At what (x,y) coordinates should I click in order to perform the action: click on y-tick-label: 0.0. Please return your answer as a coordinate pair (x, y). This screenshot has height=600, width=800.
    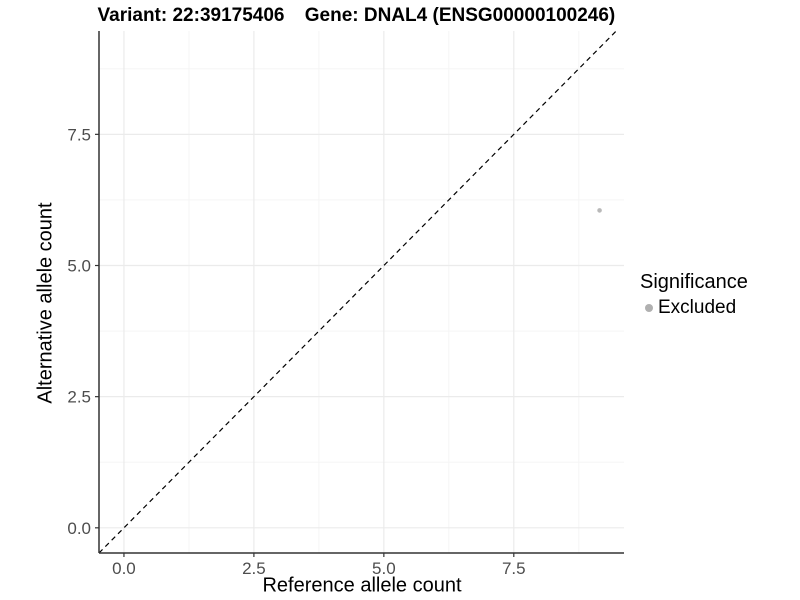
    Looking at the image, I should click on (79, 528).